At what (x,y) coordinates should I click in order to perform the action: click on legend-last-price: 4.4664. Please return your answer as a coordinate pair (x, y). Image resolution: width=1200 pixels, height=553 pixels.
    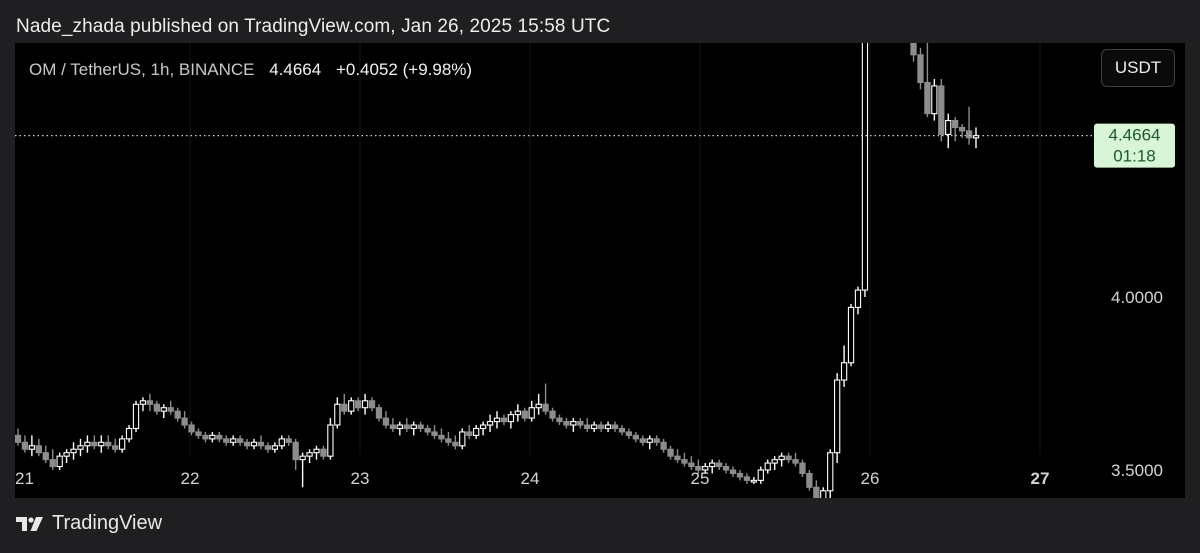
    Looking at the image, I should click on (295, 69).